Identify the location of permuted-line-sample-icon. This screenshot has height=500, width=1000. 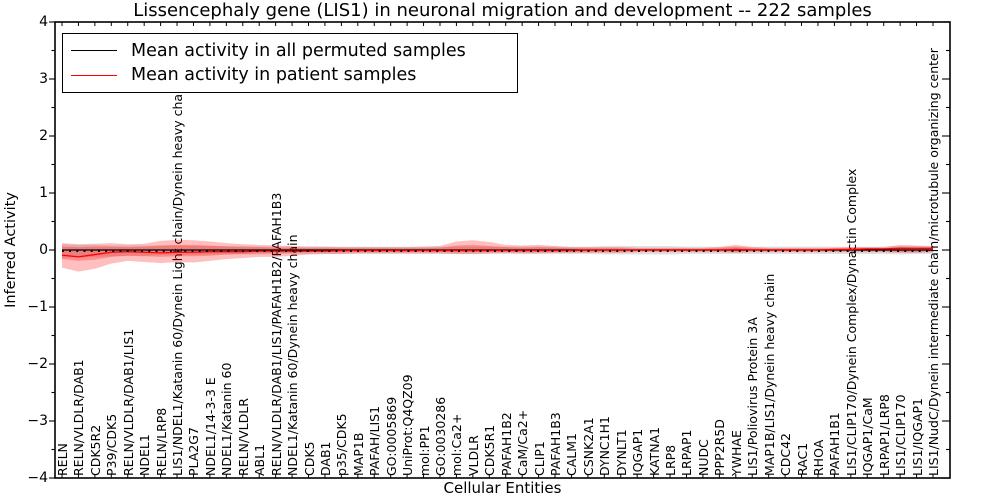
(94, 51).